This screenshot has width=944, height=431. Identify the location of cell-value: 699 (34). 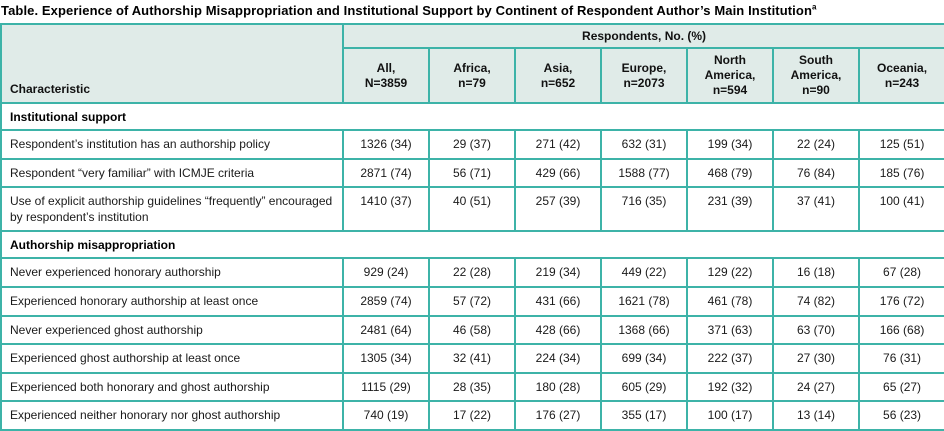
(644, 358).